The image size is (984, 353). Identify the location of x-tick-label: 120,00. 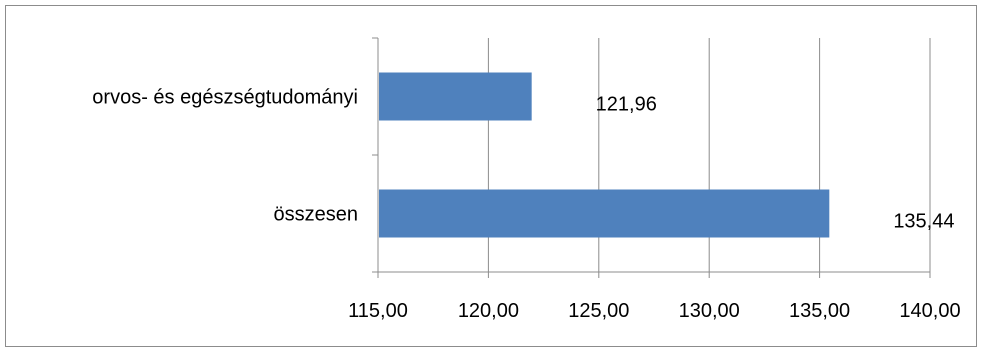
(488, 311).